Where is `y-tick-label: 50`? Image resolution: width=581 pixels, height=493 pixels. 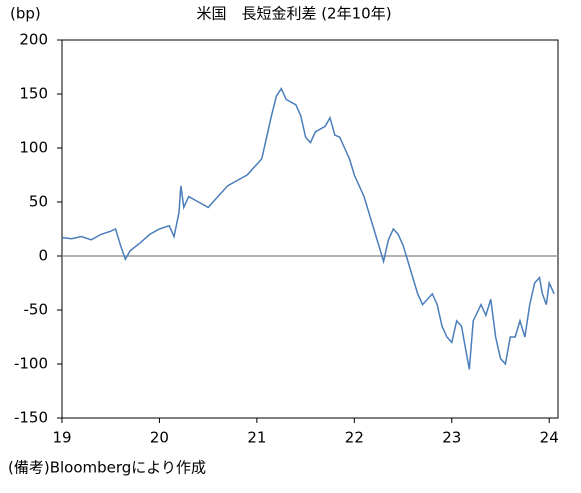
y-tick-label: 50 is located at coordinates (38, 202).